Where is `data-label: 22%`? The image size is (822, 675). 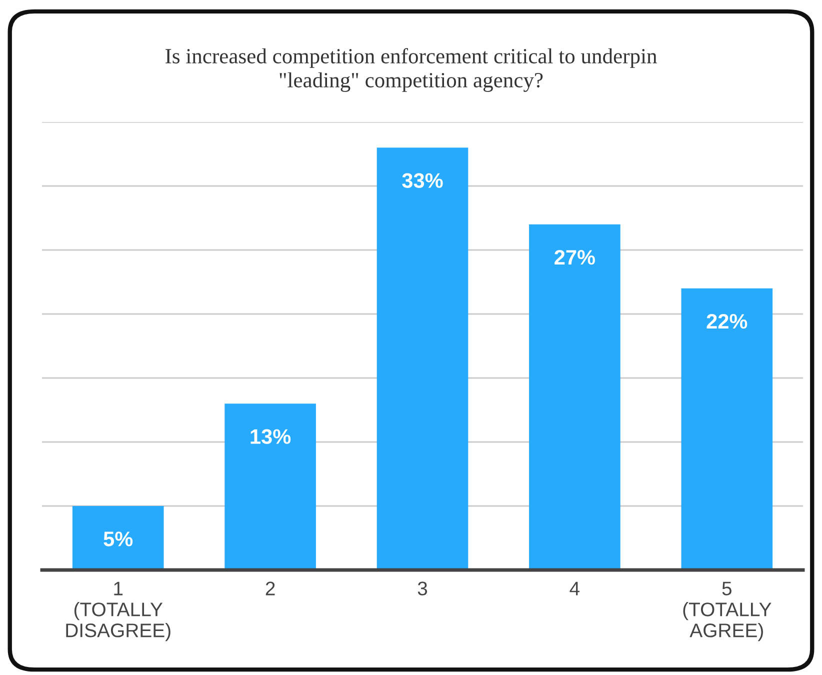 data-label: 22% is located at coordinates (727, 321).